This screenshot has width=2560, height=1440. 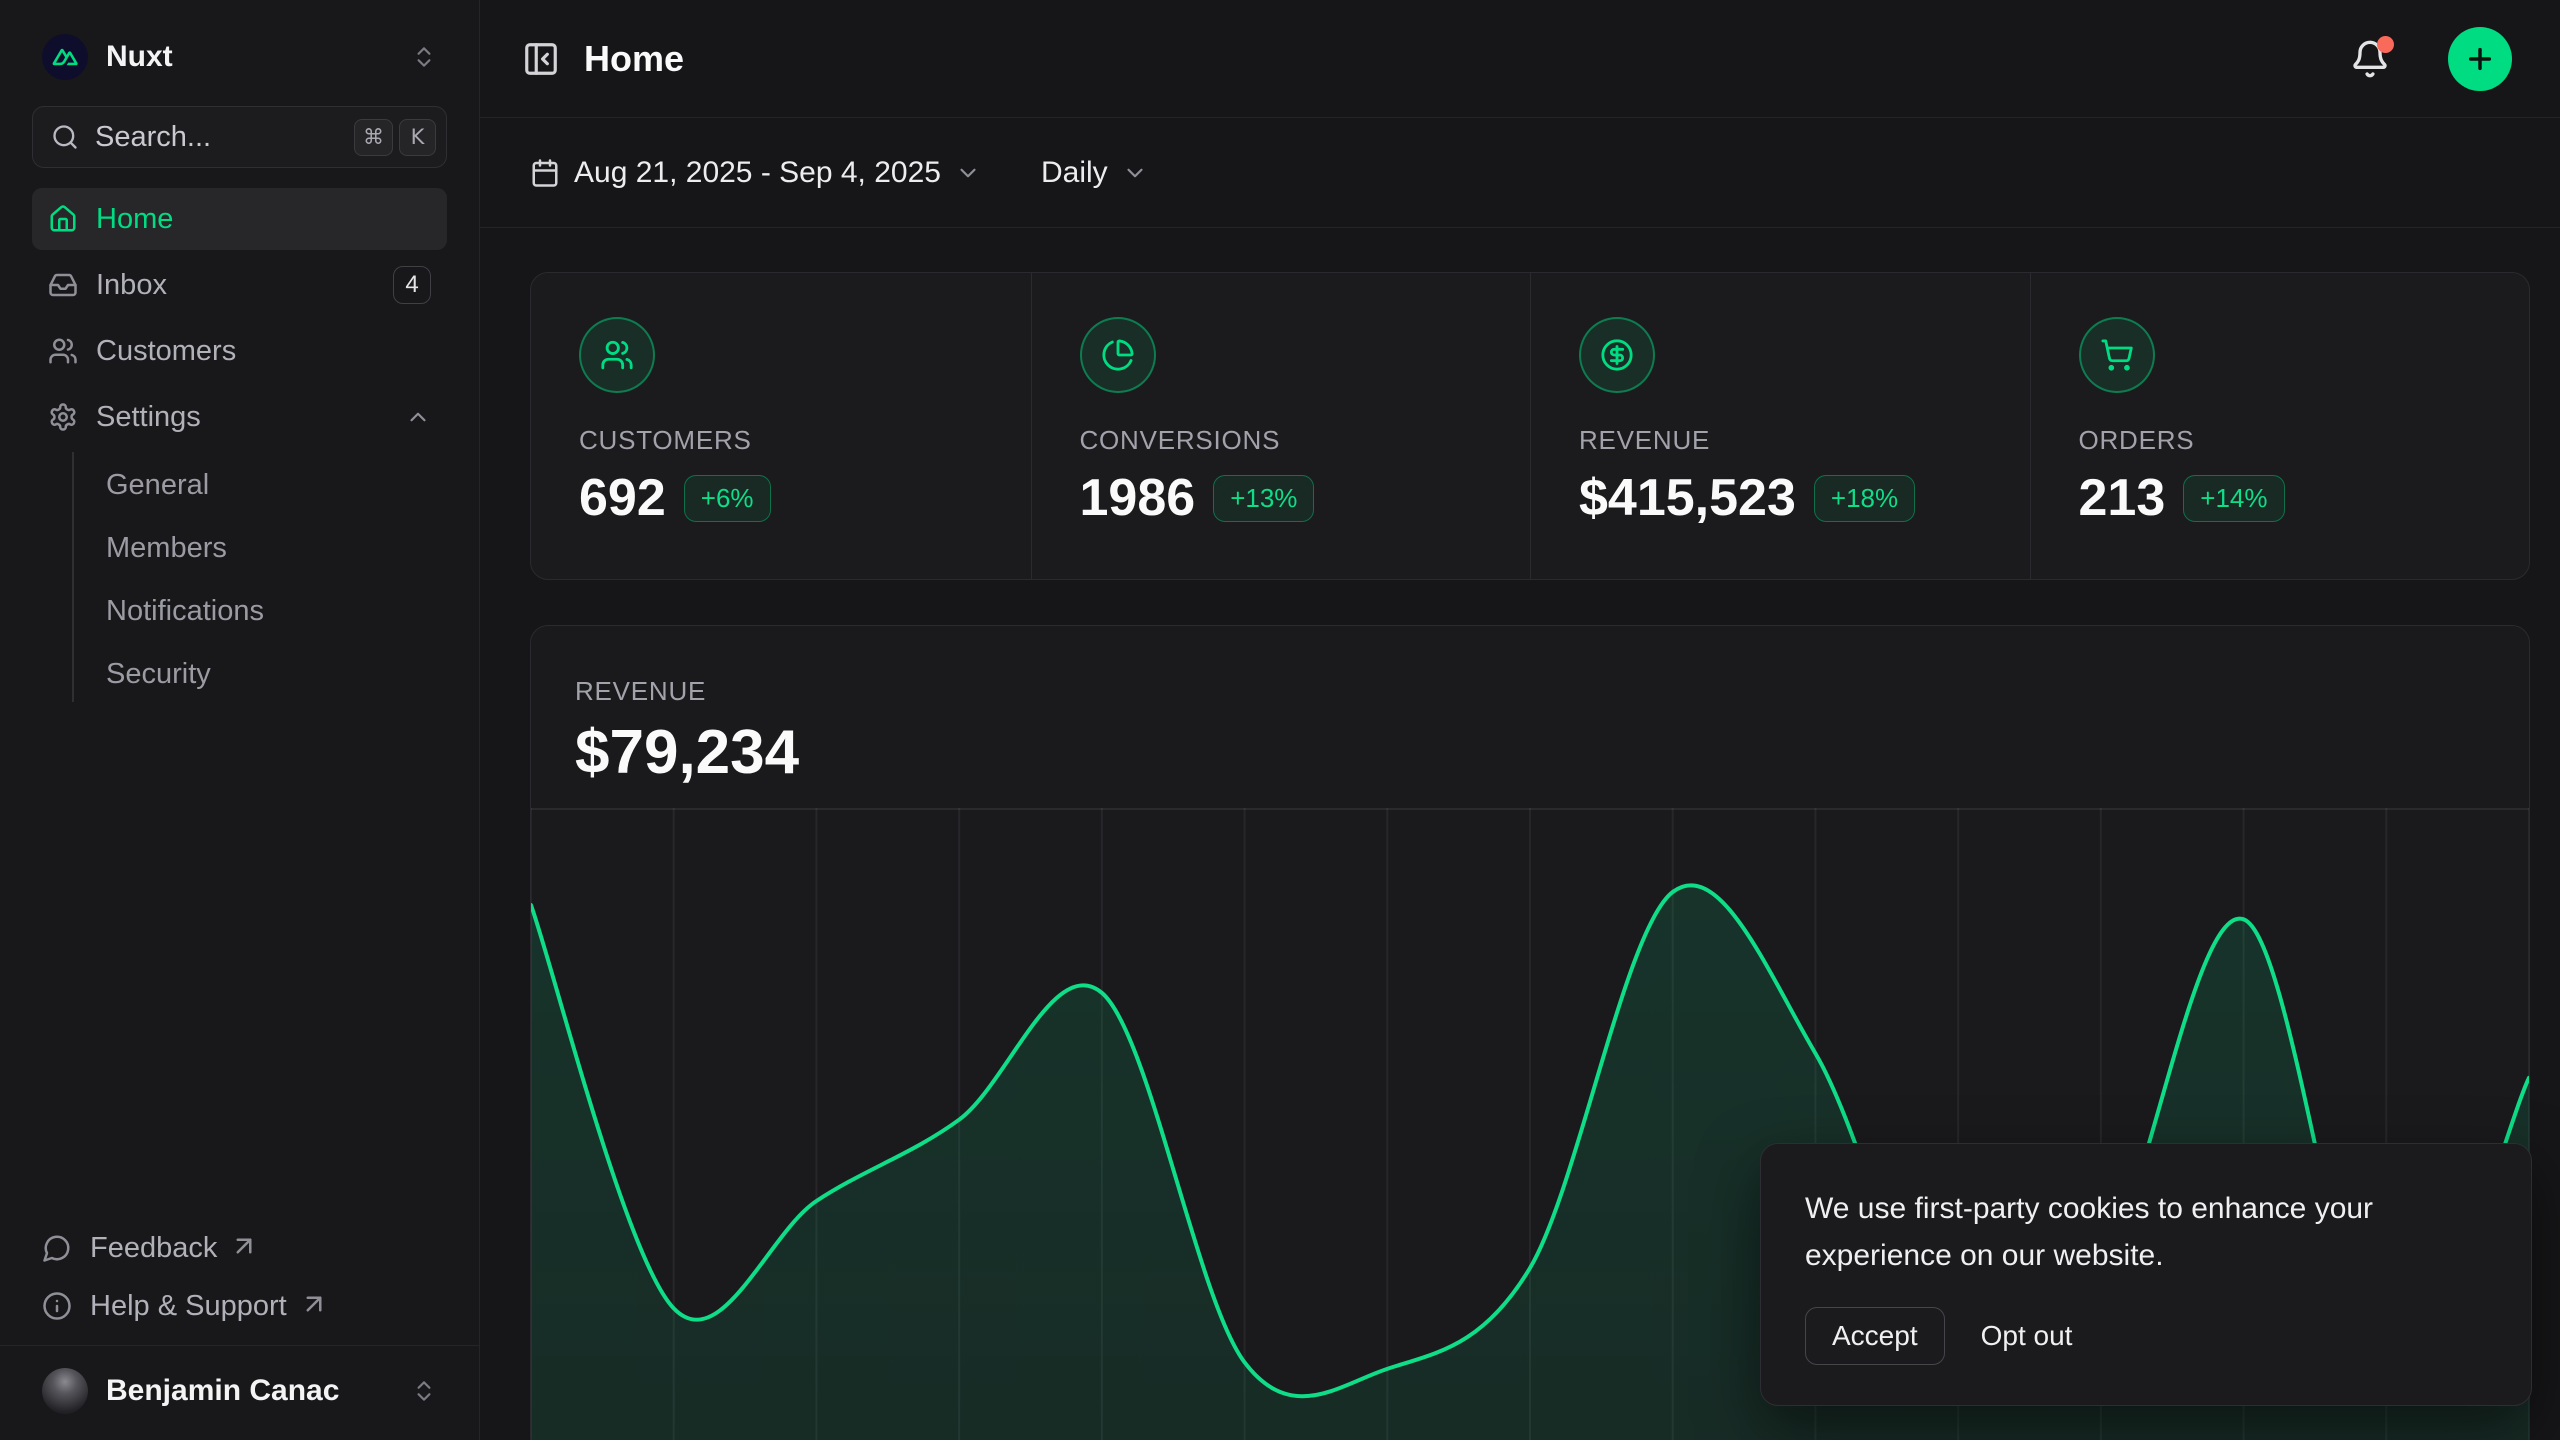 What do you see at coordinates (56, 1248) in the screenshot?
I see `message-circle-icon` at bounding box center [56, 1248].